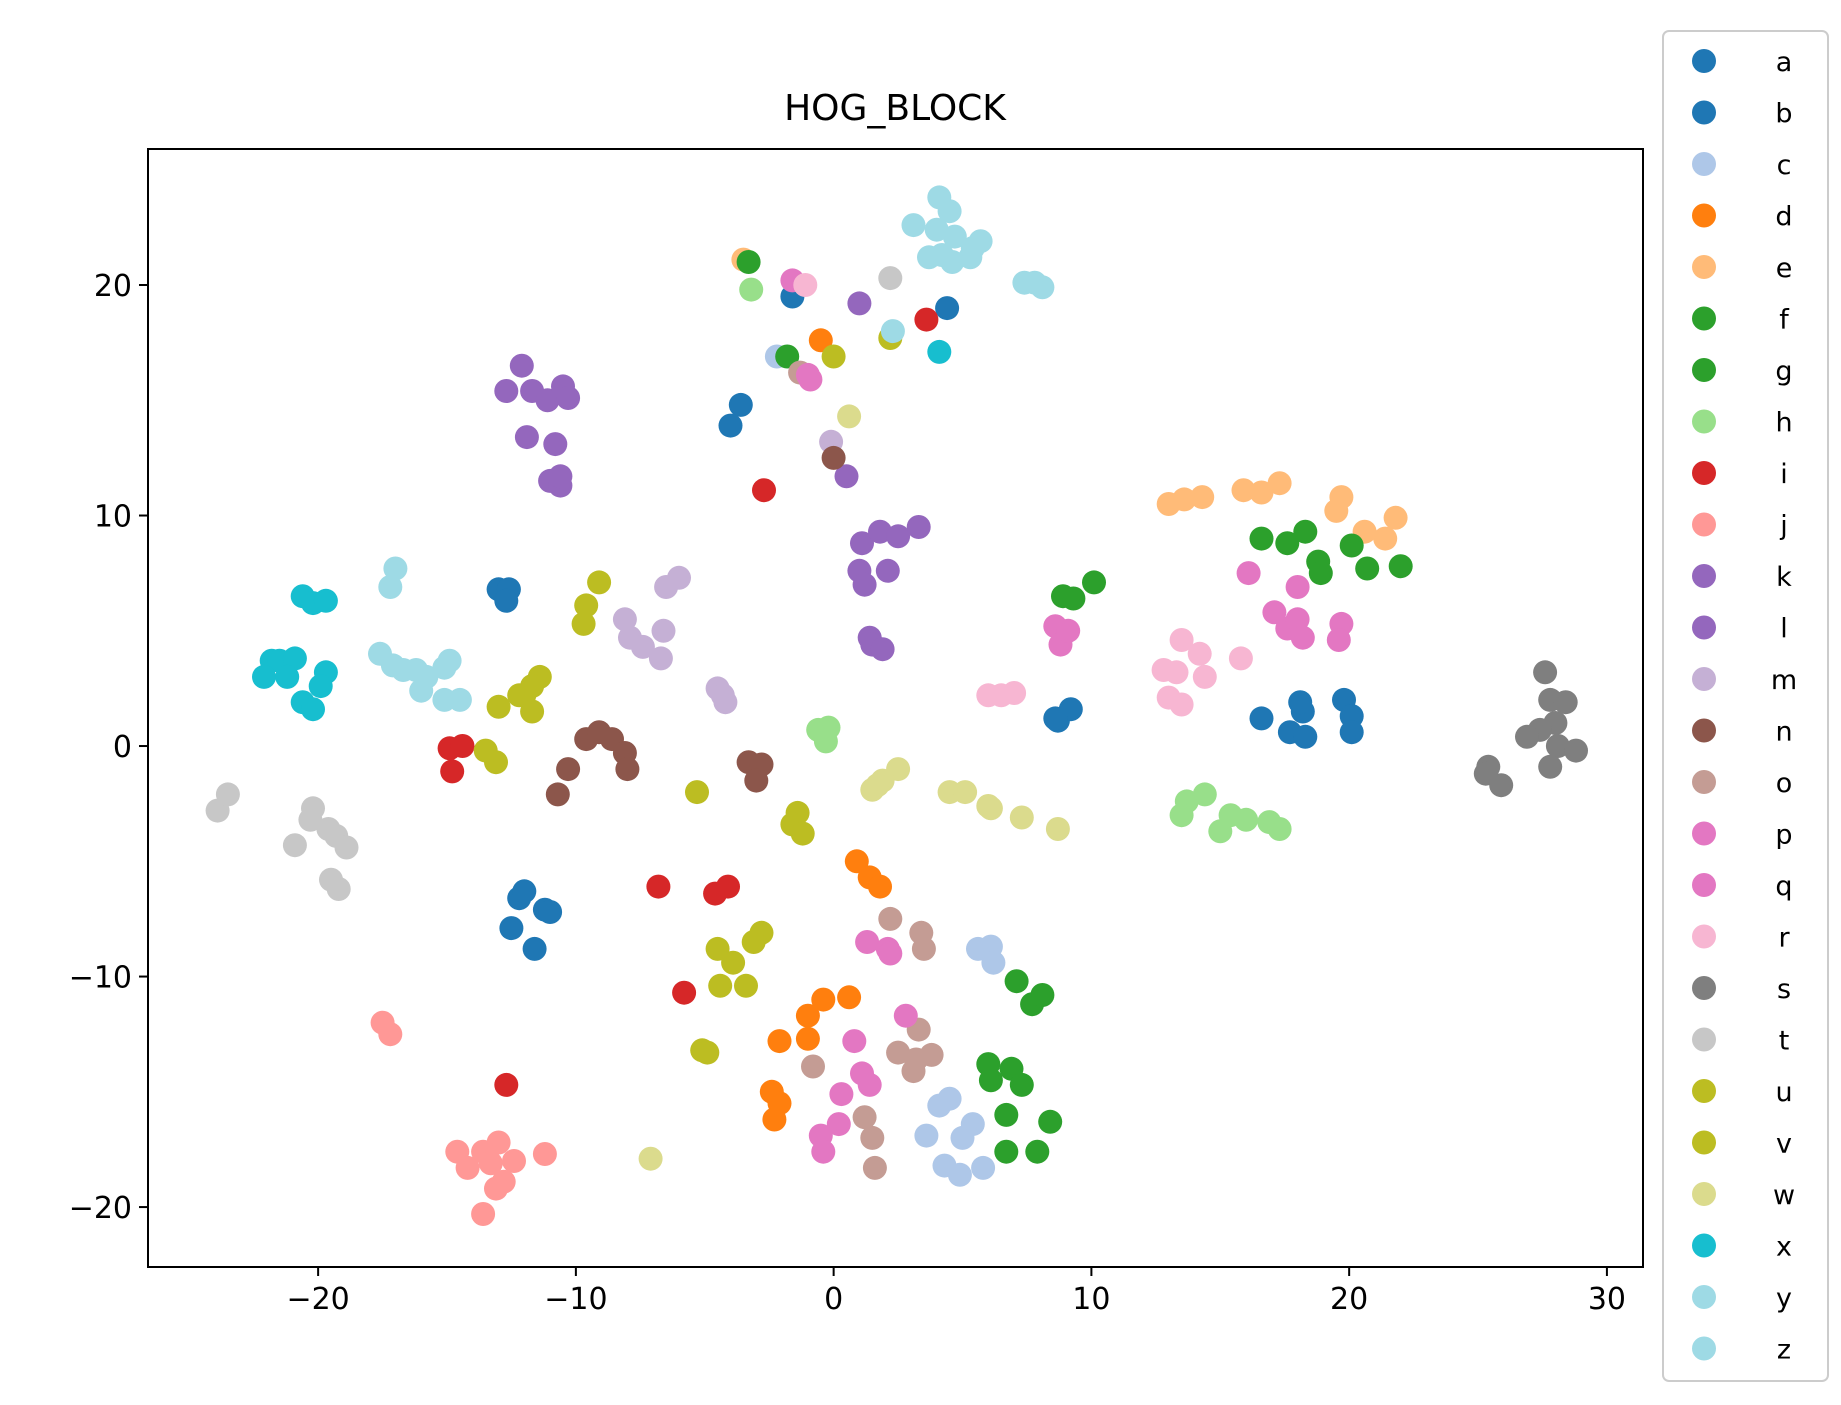 This screenshot has height=1405, width=1841. I want to click on legend-marker-r, so click(1704, 936).